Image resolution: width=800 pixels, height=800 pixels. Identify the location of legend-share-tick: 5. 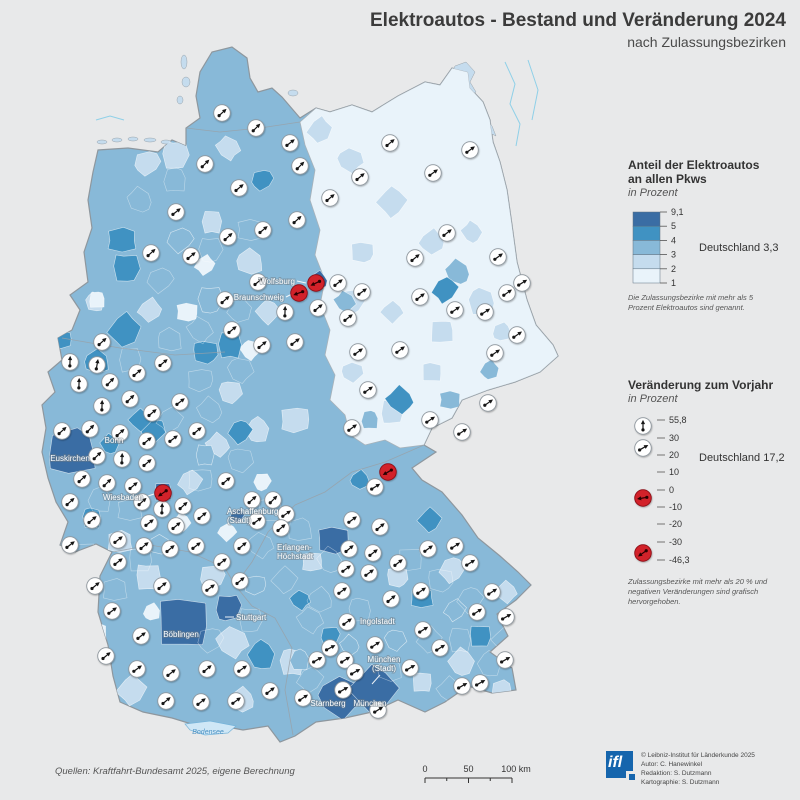
(673, 226).